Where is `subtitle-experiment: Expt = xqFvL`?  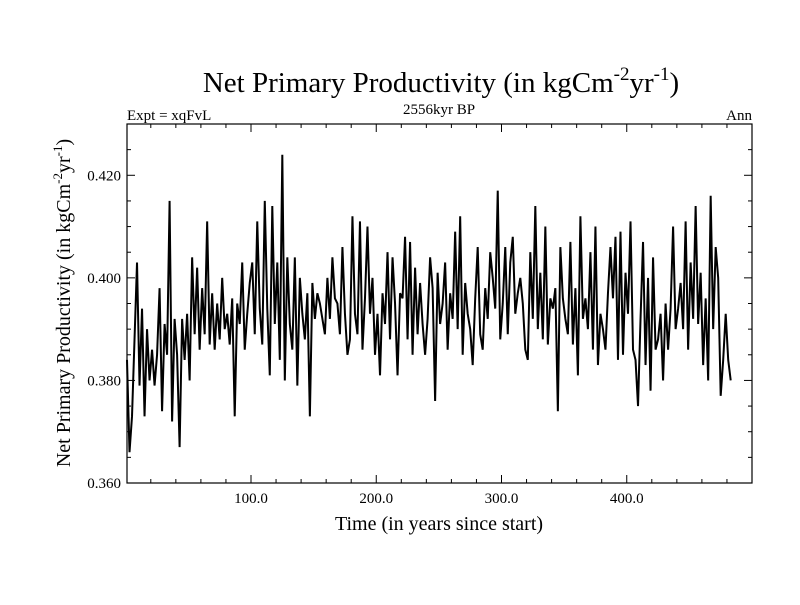 subtitle-experiment: Expt = xqFvL is located at coordinates (169, 116).